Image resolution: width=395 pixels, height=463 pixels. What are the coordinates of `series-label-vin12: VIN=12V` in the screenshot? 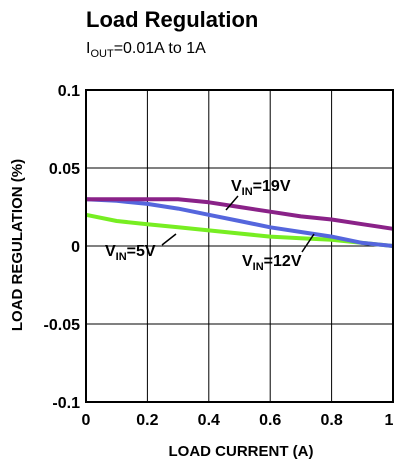 It's located at (278, 253).